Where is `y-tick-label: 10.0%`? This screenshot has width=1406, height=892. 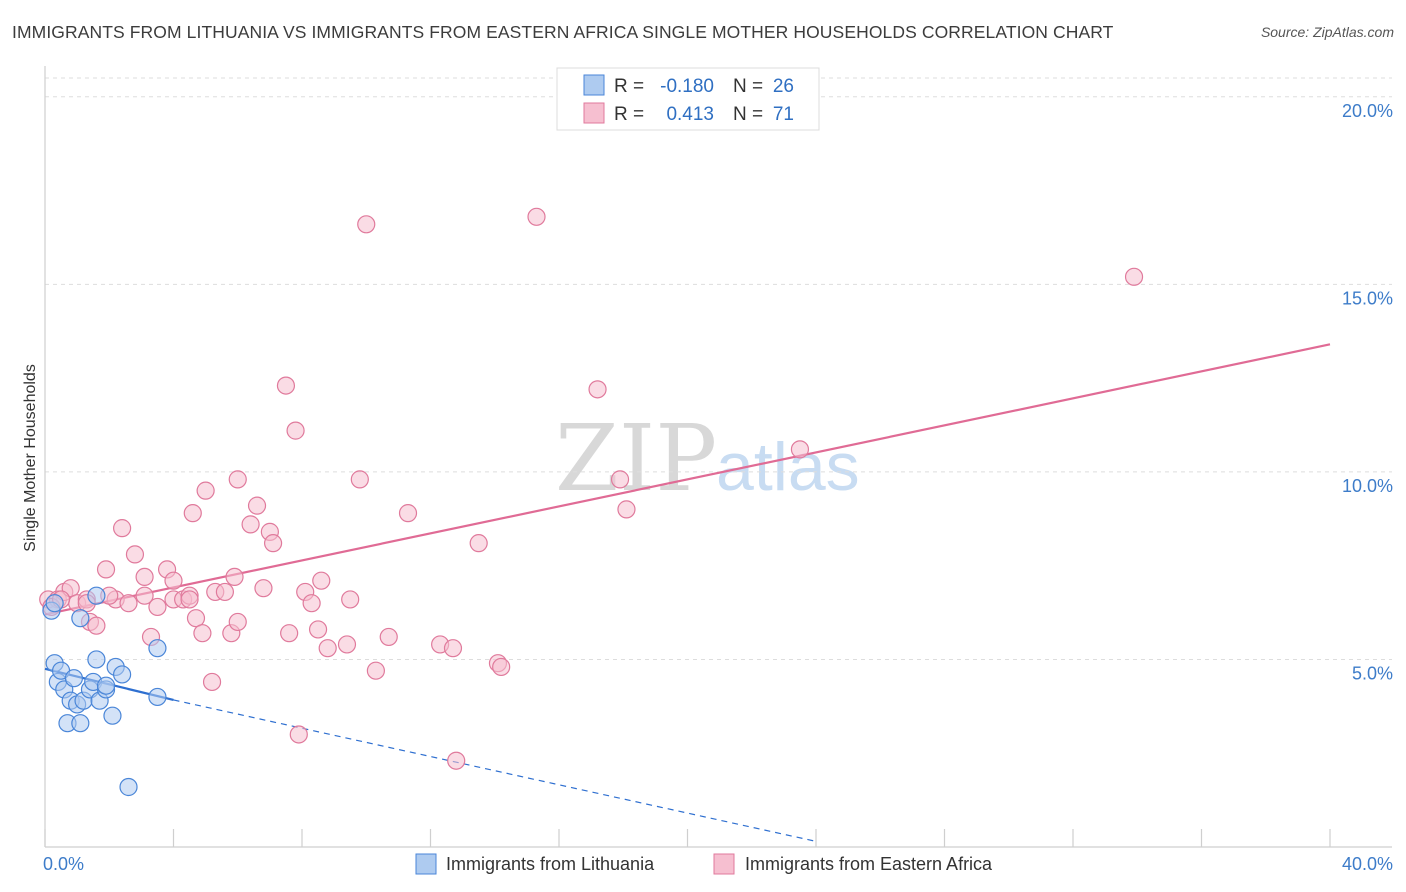
y-tick-label: 10.0% is located at coordinates (1367, 486).